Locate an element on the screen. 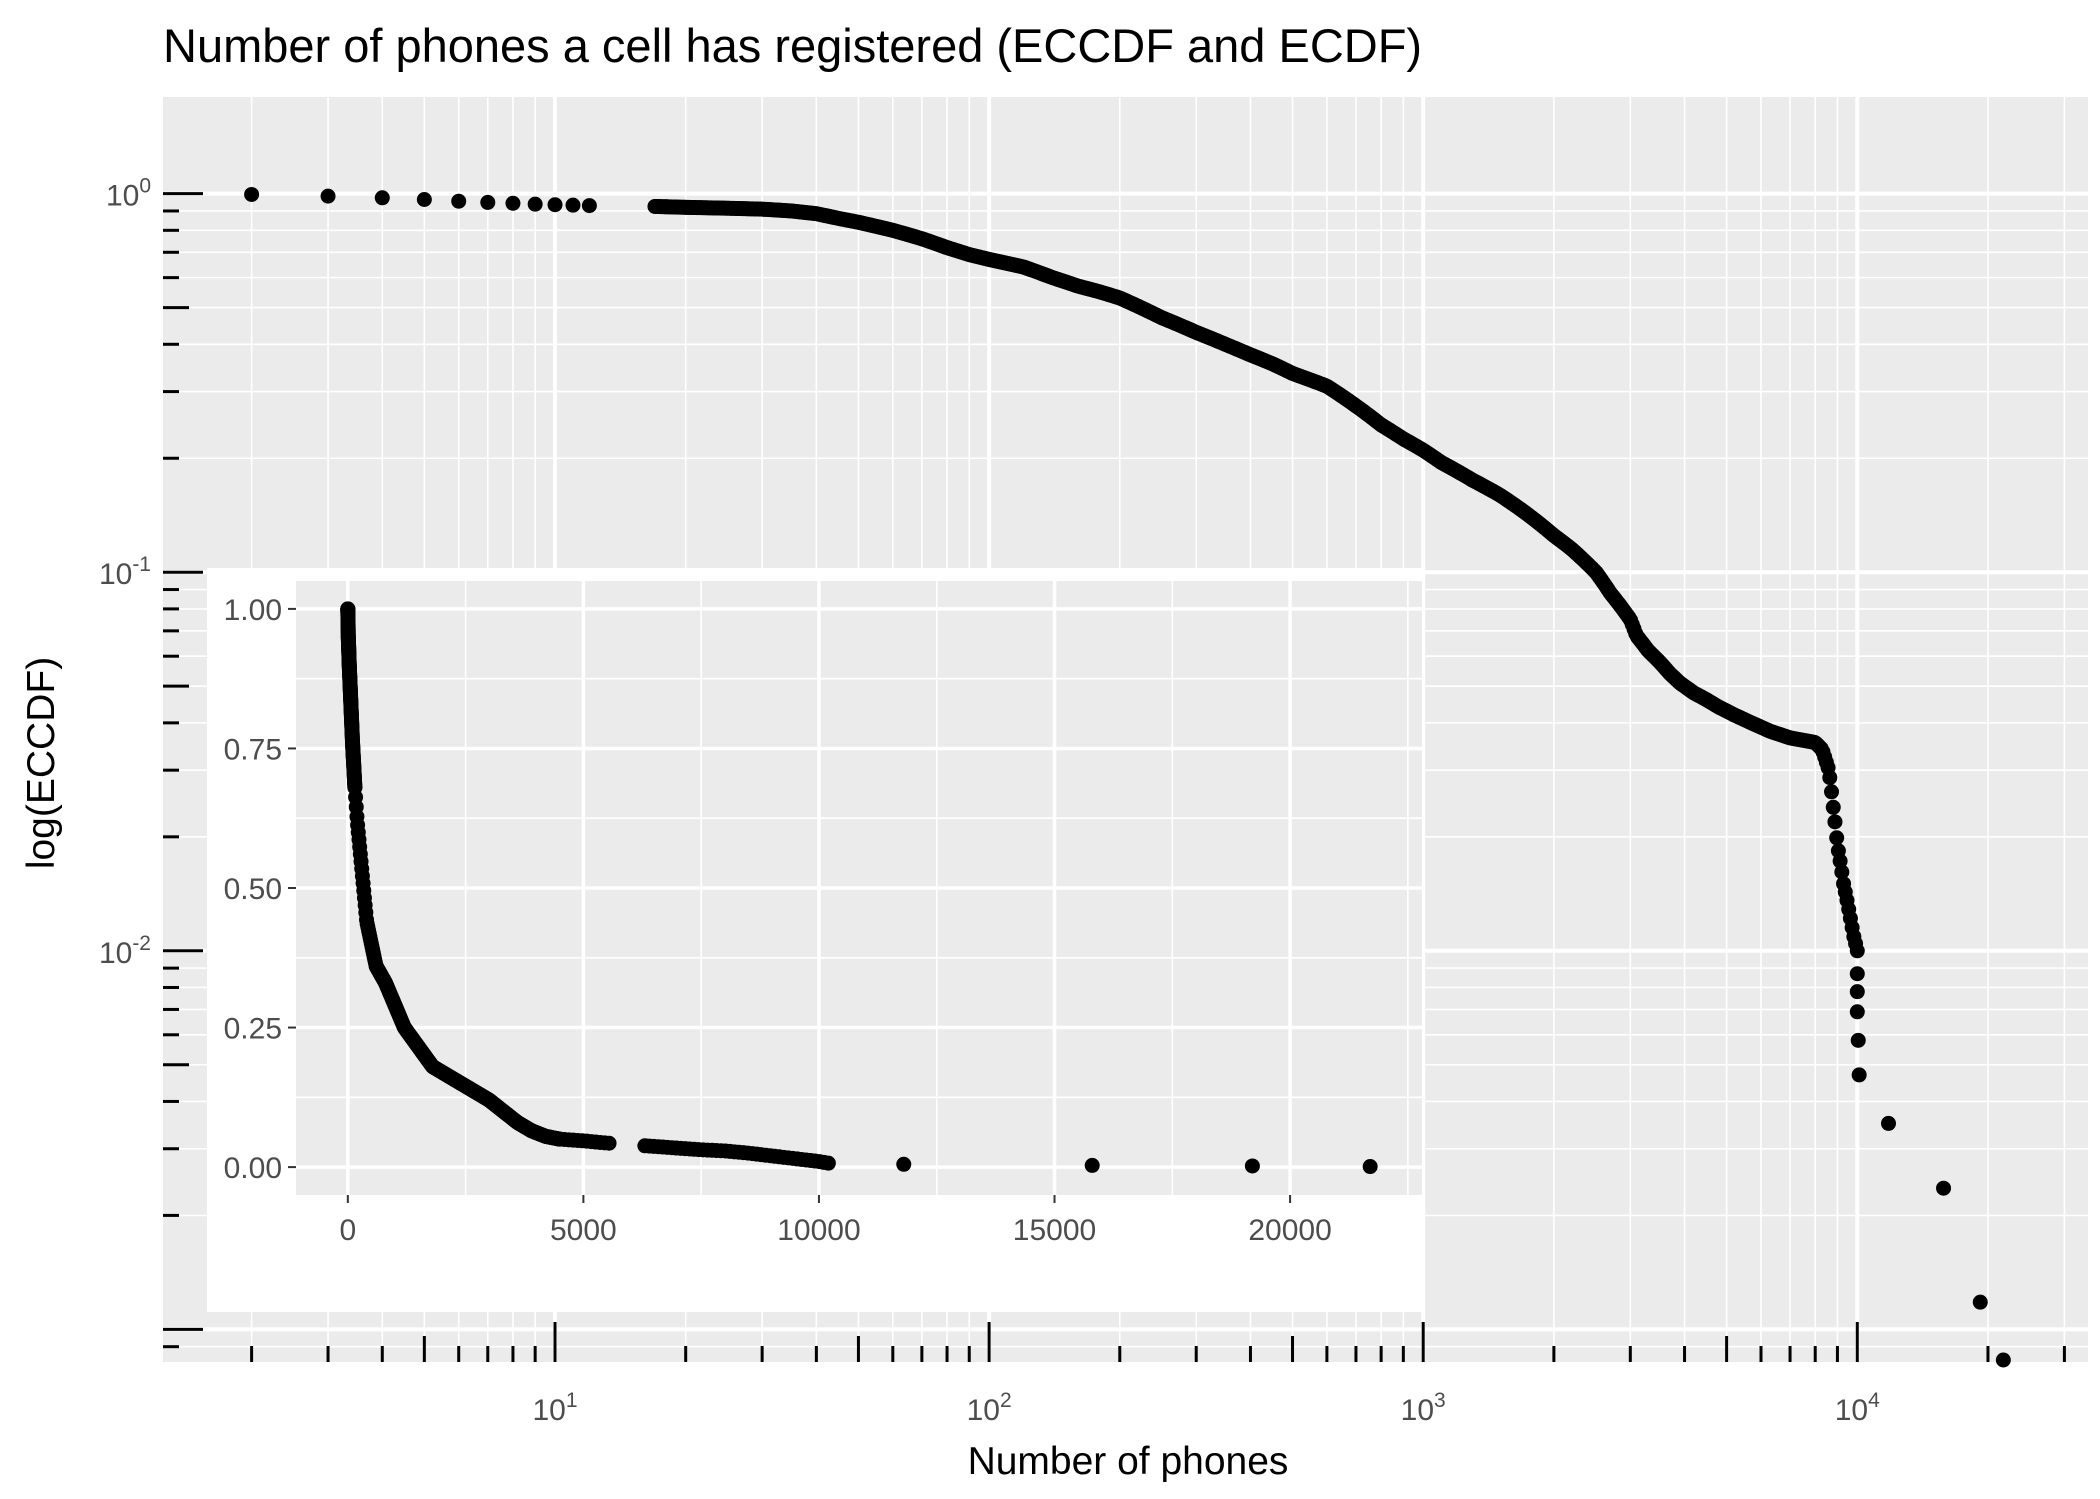 The height and width of the screenshot is (1499, 2100). x-tick-label: 10⁴ is located at coordinates (1857, 1408).